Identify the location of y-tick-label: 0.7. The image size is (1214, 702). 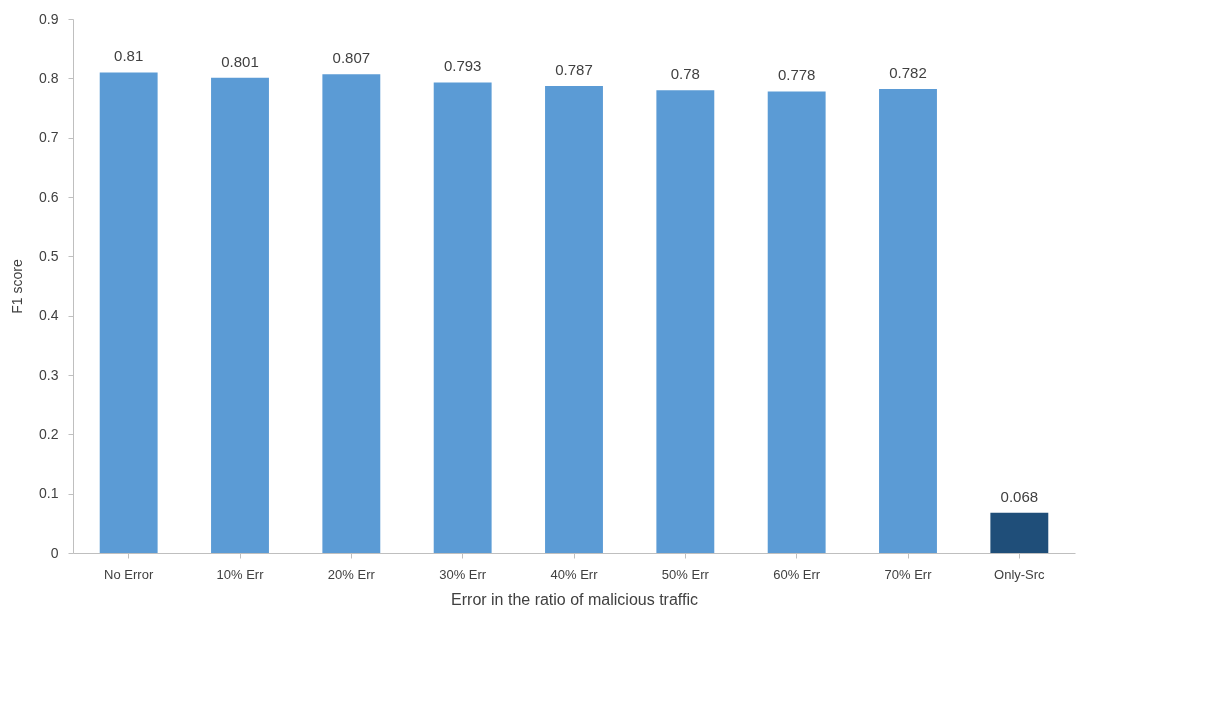
(49, 137).